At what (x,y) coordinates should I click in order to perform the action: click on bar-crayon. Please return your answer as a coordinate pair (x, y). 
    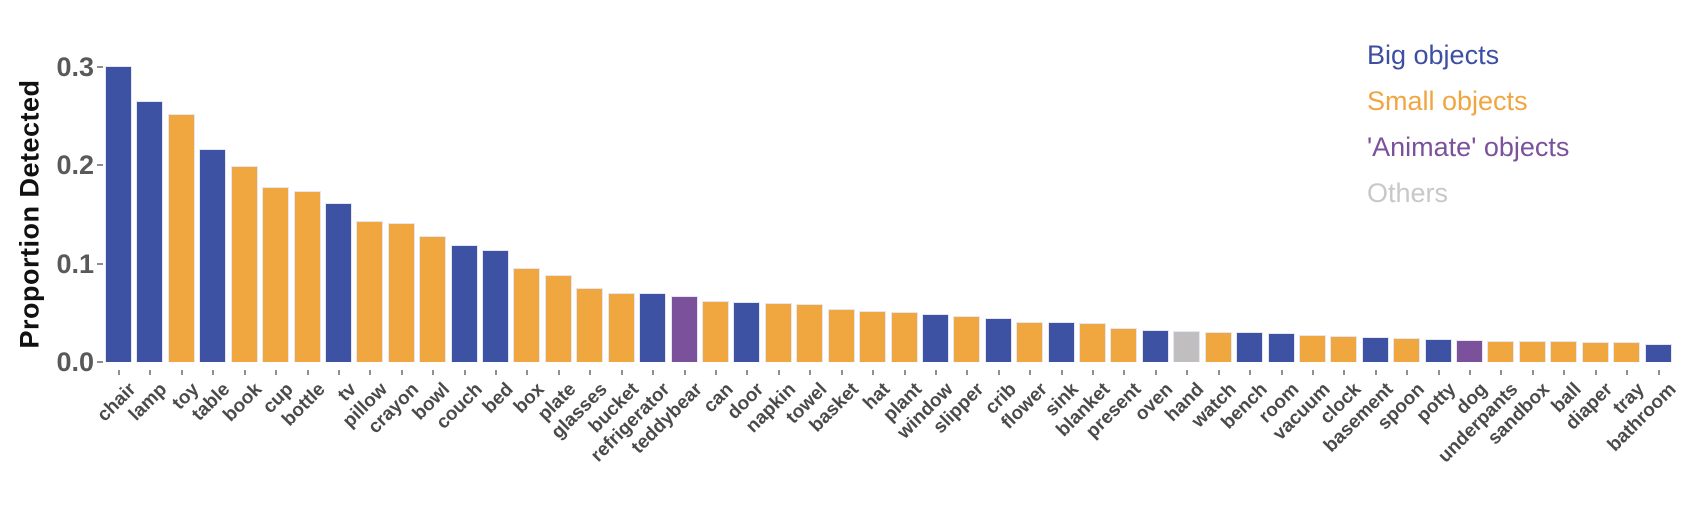
    Looking at the image, I should click on (401, 292).